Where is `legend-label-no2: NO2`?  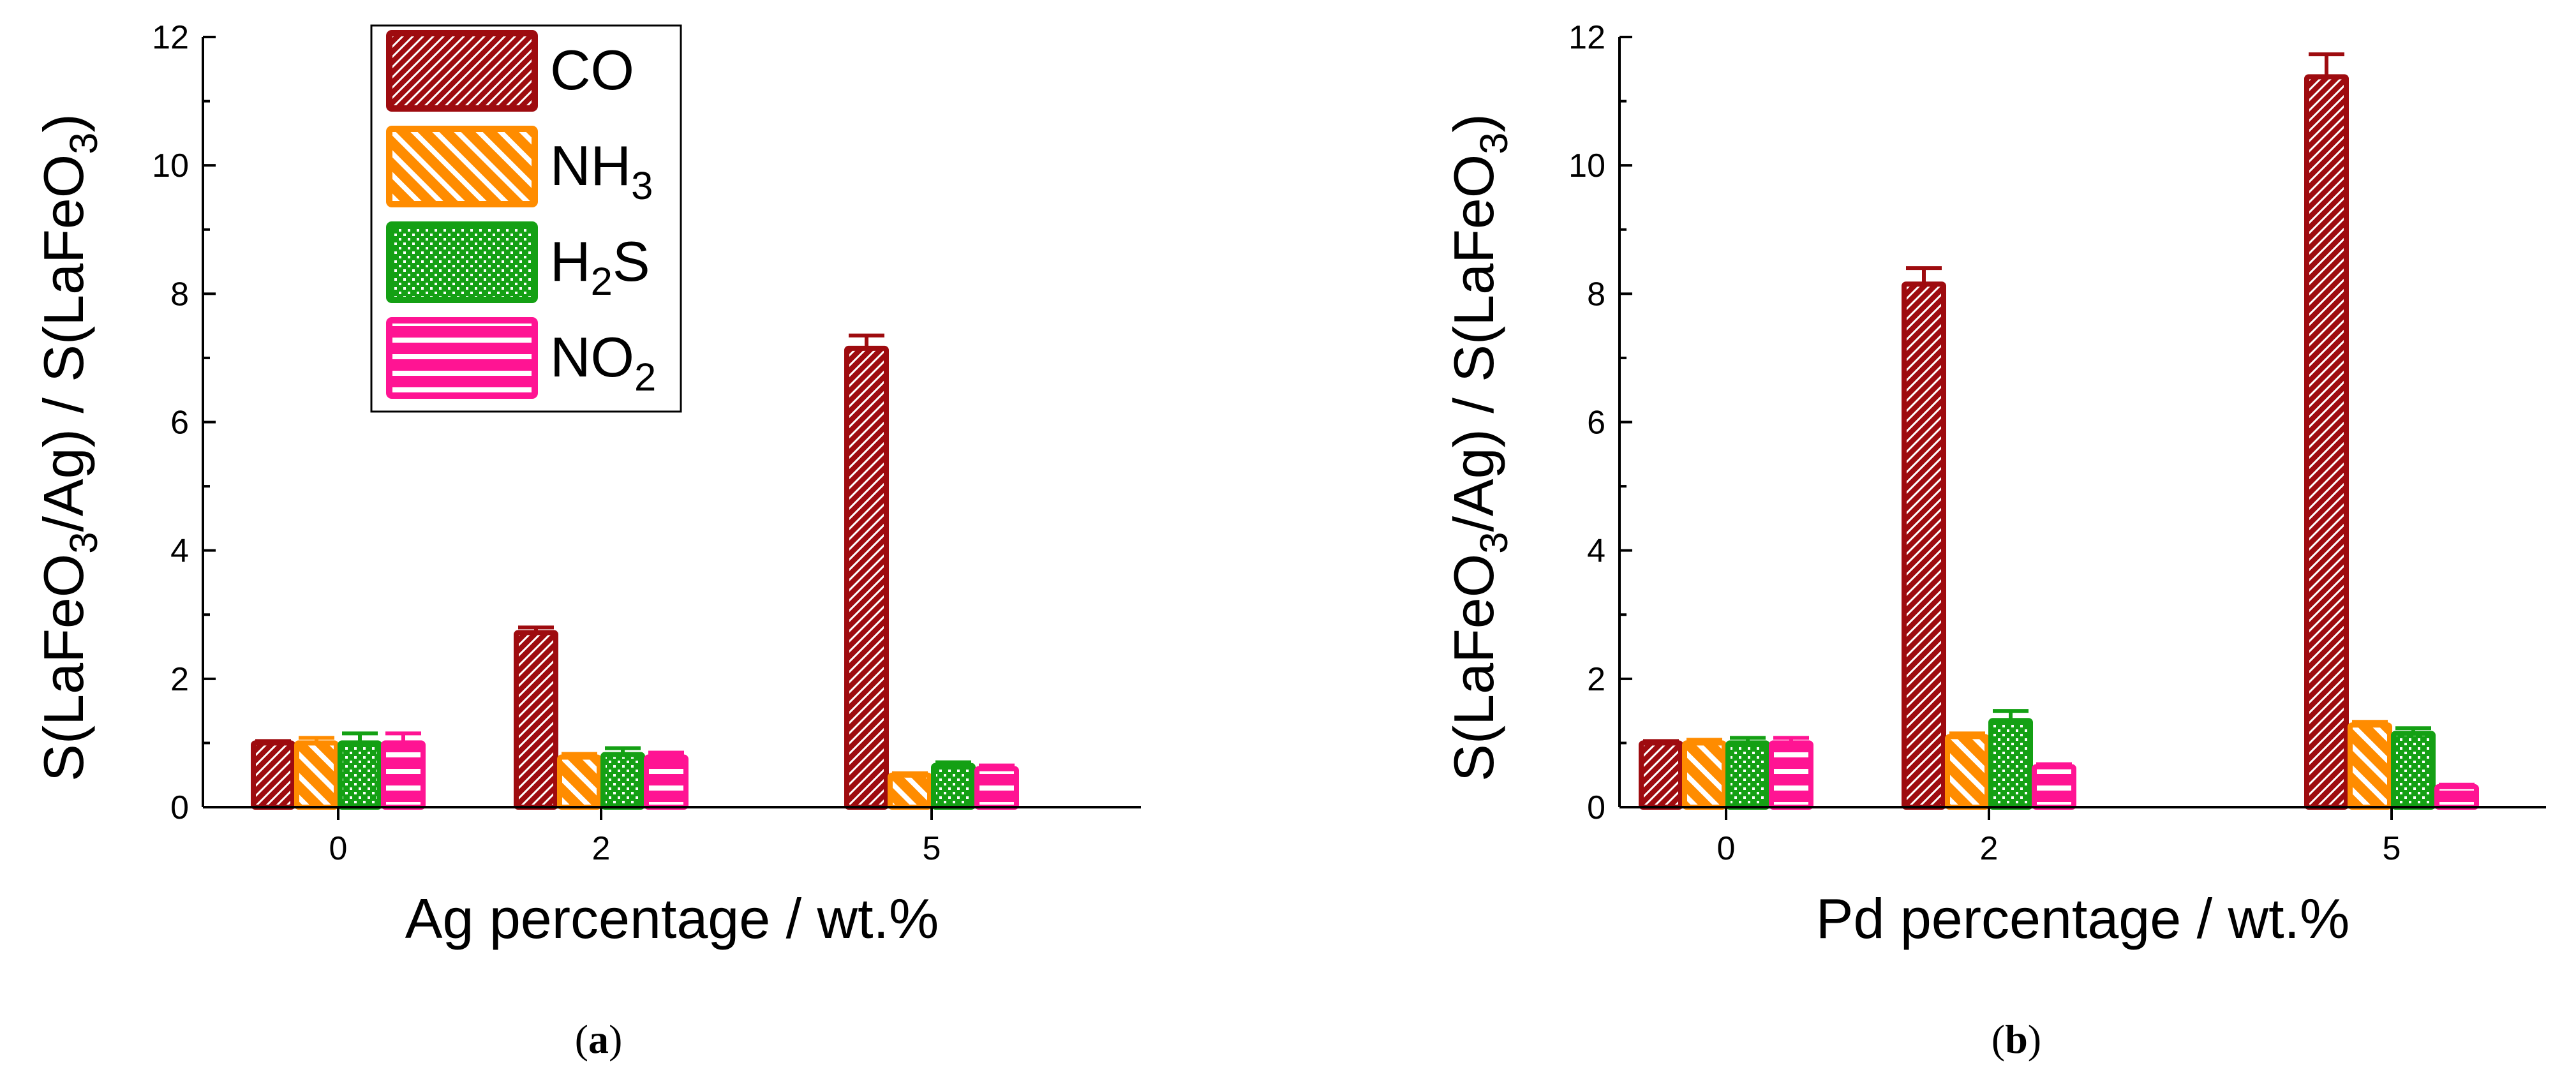 legend-label-no2: NO2 is located at coordinates (603, 362).